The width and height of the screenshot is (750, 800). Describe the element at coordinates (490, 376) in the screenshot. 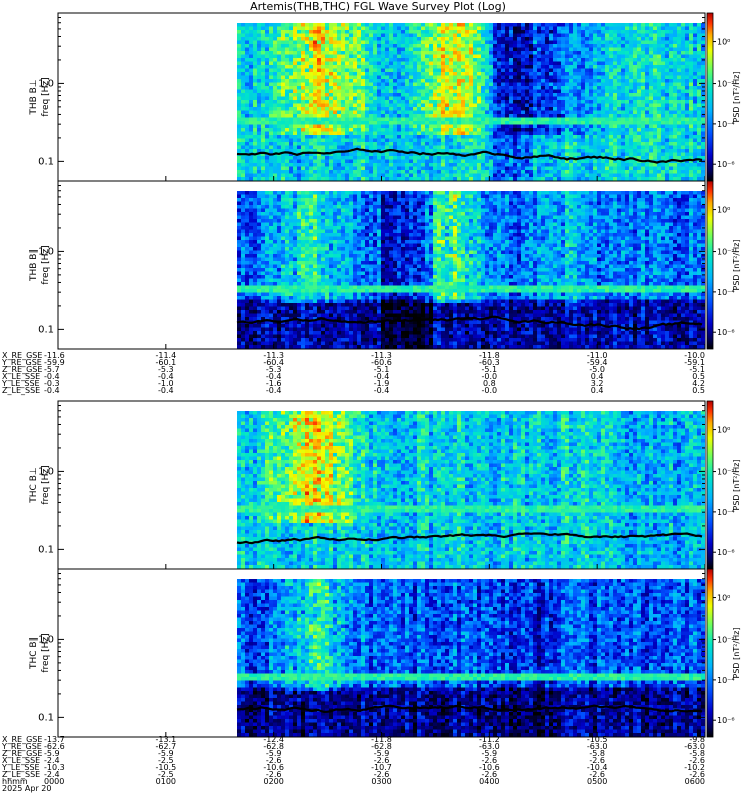

I see `ephemeris-value: -0.0` at that location.